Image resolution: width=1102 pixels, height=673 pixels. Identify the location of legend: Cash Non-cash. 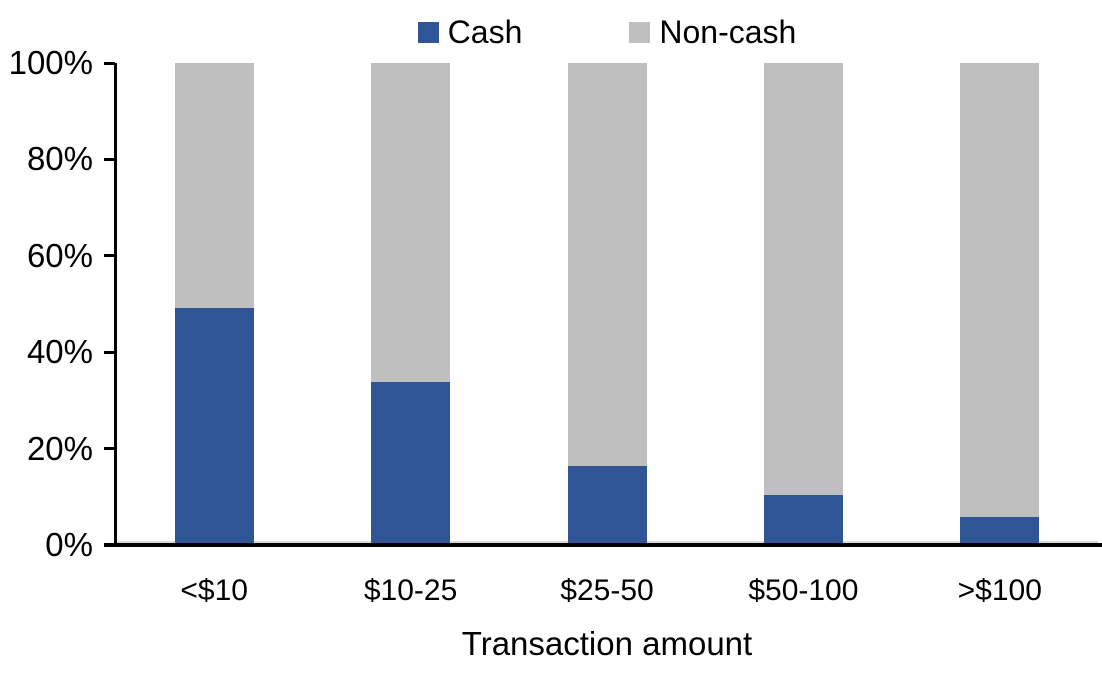
(607, 32).